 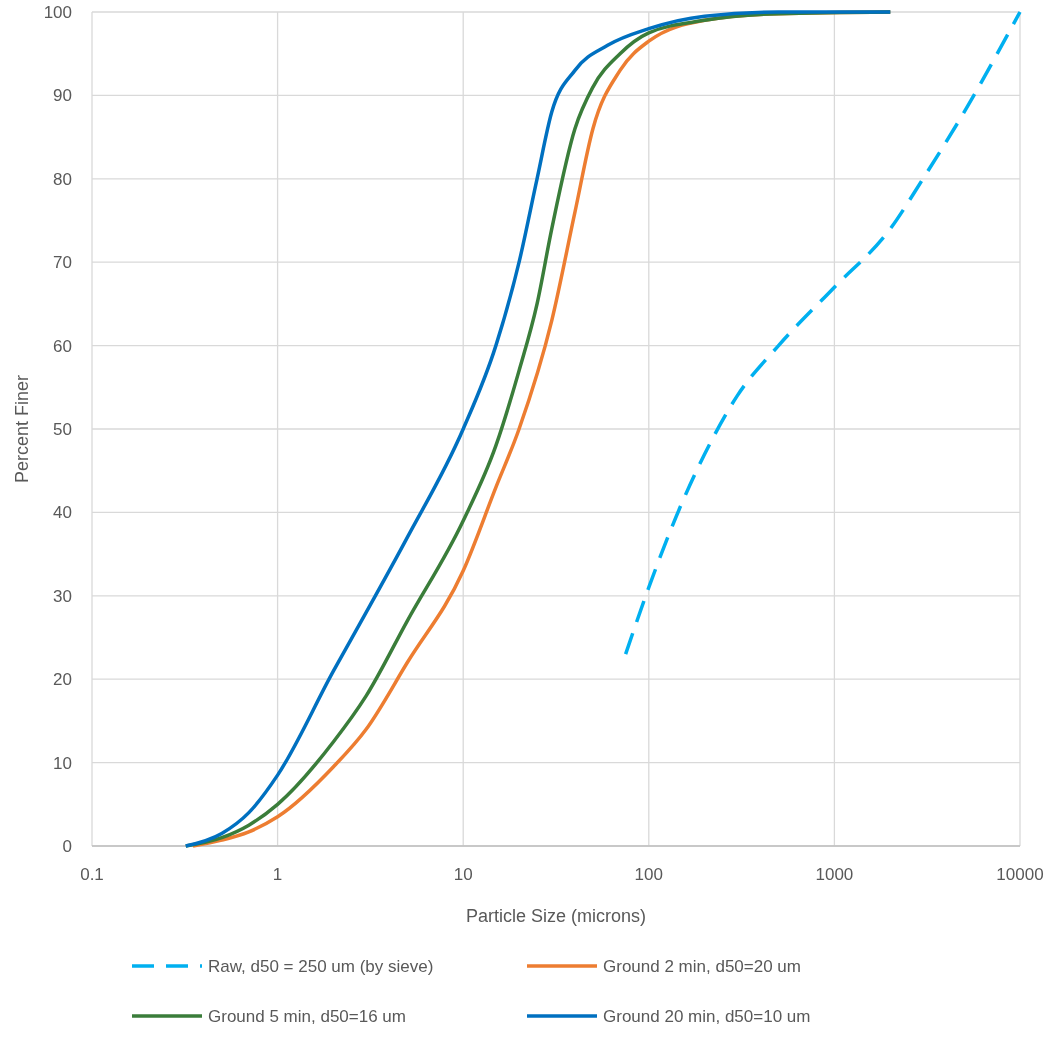 I want to click on y-tick-label: 10, so click(x=62, y=763).